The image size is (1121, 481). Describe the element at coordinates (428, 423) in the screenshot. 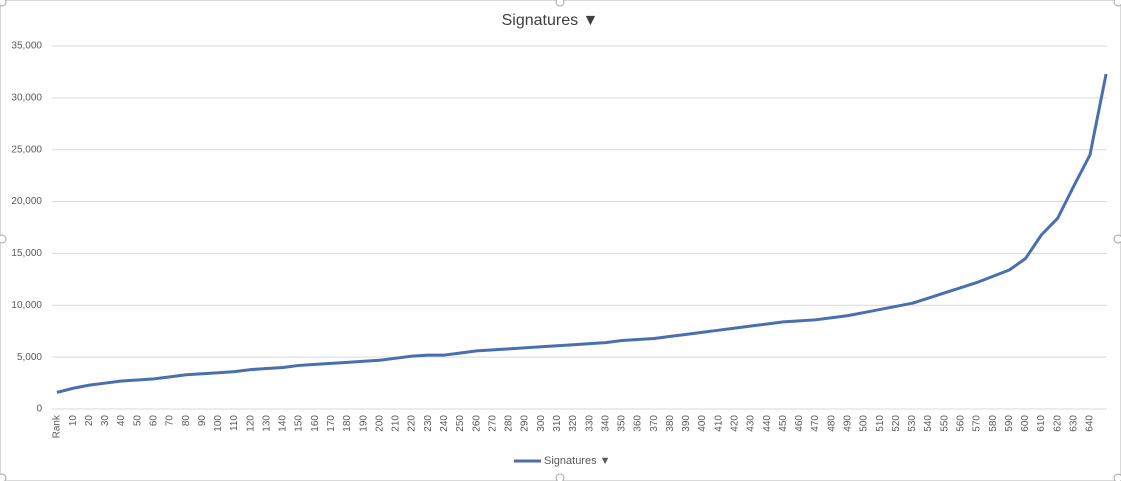

I see `x-tick-label: 230` at that location.